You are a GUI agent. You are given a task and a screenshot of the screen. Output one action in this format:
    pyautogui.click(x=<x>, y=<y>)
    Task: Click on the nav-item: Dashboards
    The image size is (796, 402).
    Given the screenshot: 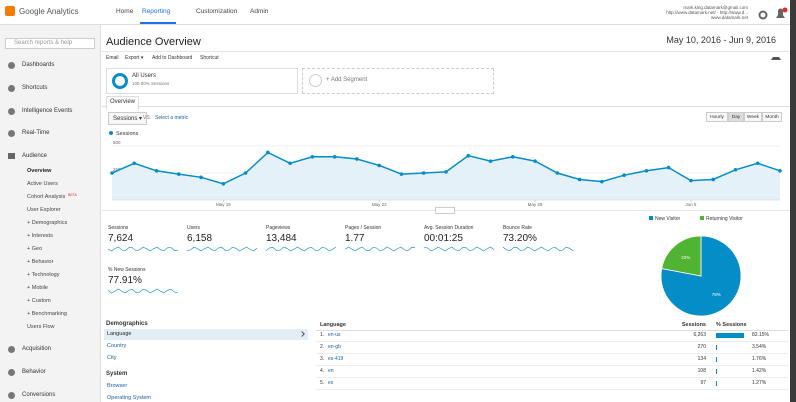 What is the action you would take?
    pyautogui.click(x=38, y=65)
    